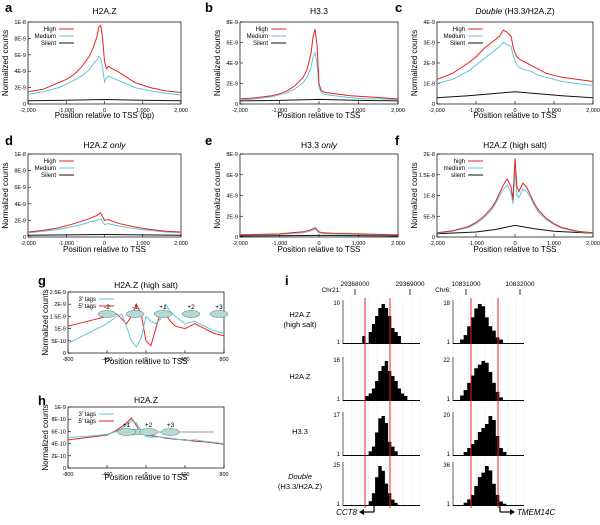 Image resolution: width=600 pixels, height=525 pixels. Describe the element at coordinates (458, 176) in the screenshot. I see `legend-label: silent` at that location.